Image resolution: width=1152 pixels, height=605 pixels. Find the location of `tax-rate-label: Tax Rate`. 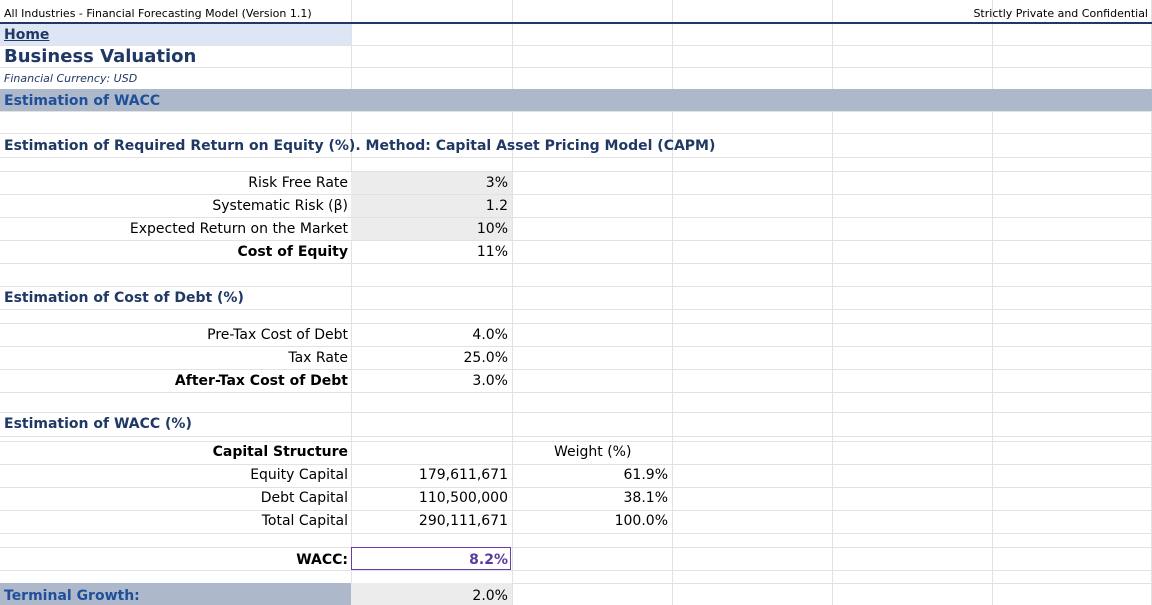

tax-rate-label: Tax Rate is located at coordinates (318, 358).